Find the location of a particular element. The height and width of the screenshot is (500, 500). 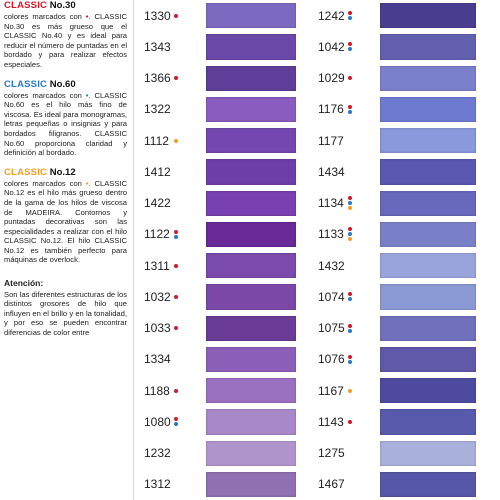

color-code: 1167 is located at coordinates (331, 390).